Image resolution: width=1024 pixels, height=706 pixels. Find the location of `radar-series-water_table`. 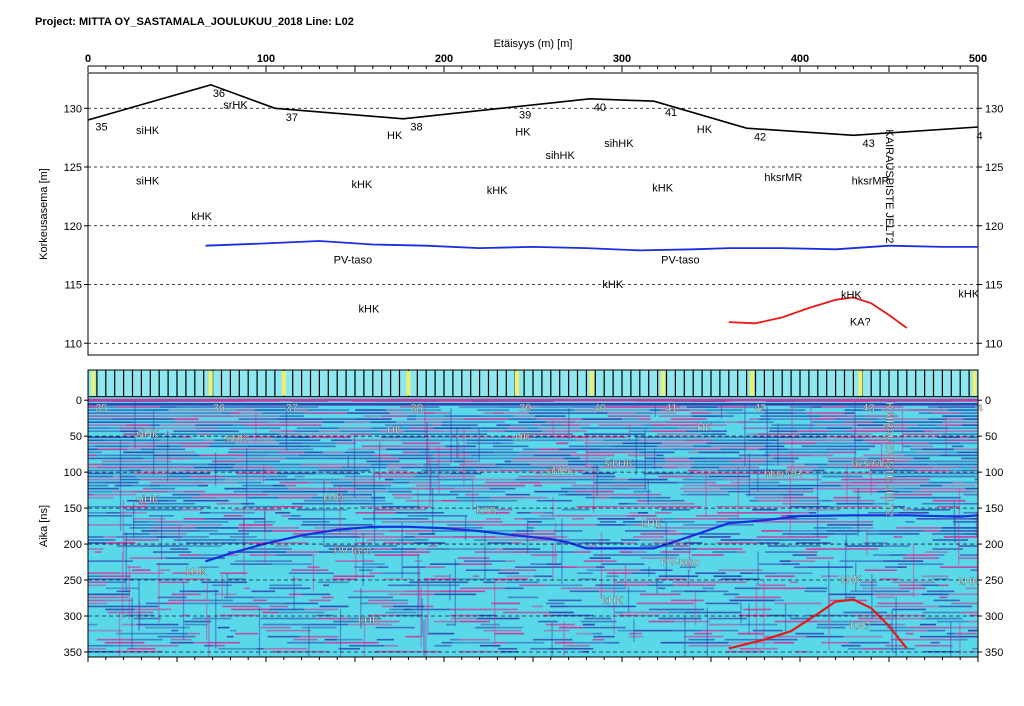

radar-series-water_table is located at coordinates (591, 538).